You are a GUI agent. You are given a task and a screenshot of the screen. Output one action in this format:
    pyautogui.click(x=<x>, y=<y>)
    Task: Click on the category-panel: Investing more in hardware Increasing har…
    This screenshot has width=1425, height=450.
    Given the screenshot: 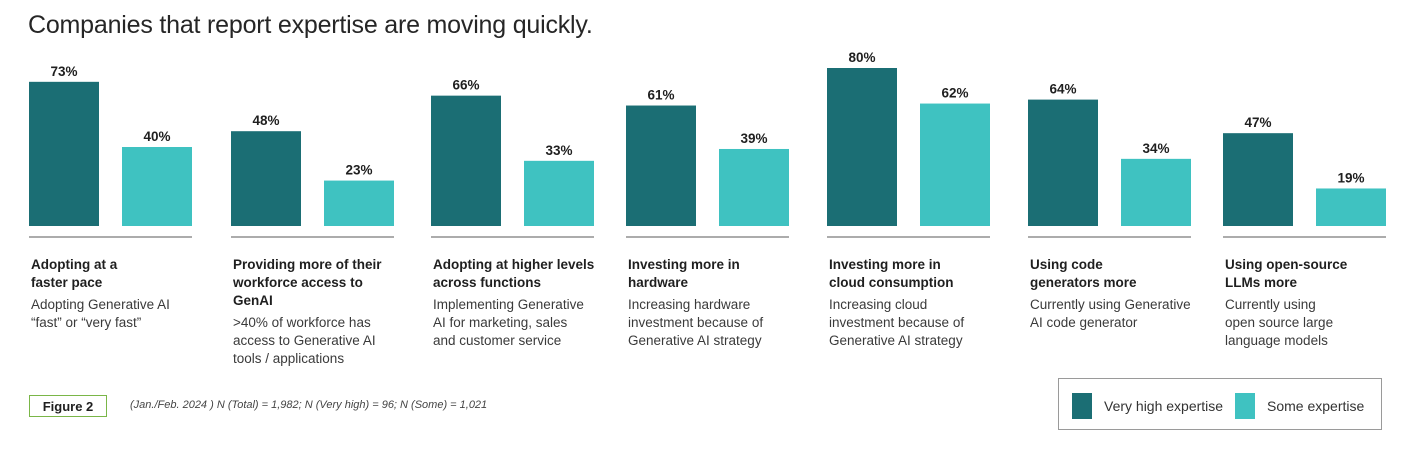 What is the action you would take?
    pyautogui.click(x=715, y=303)
    